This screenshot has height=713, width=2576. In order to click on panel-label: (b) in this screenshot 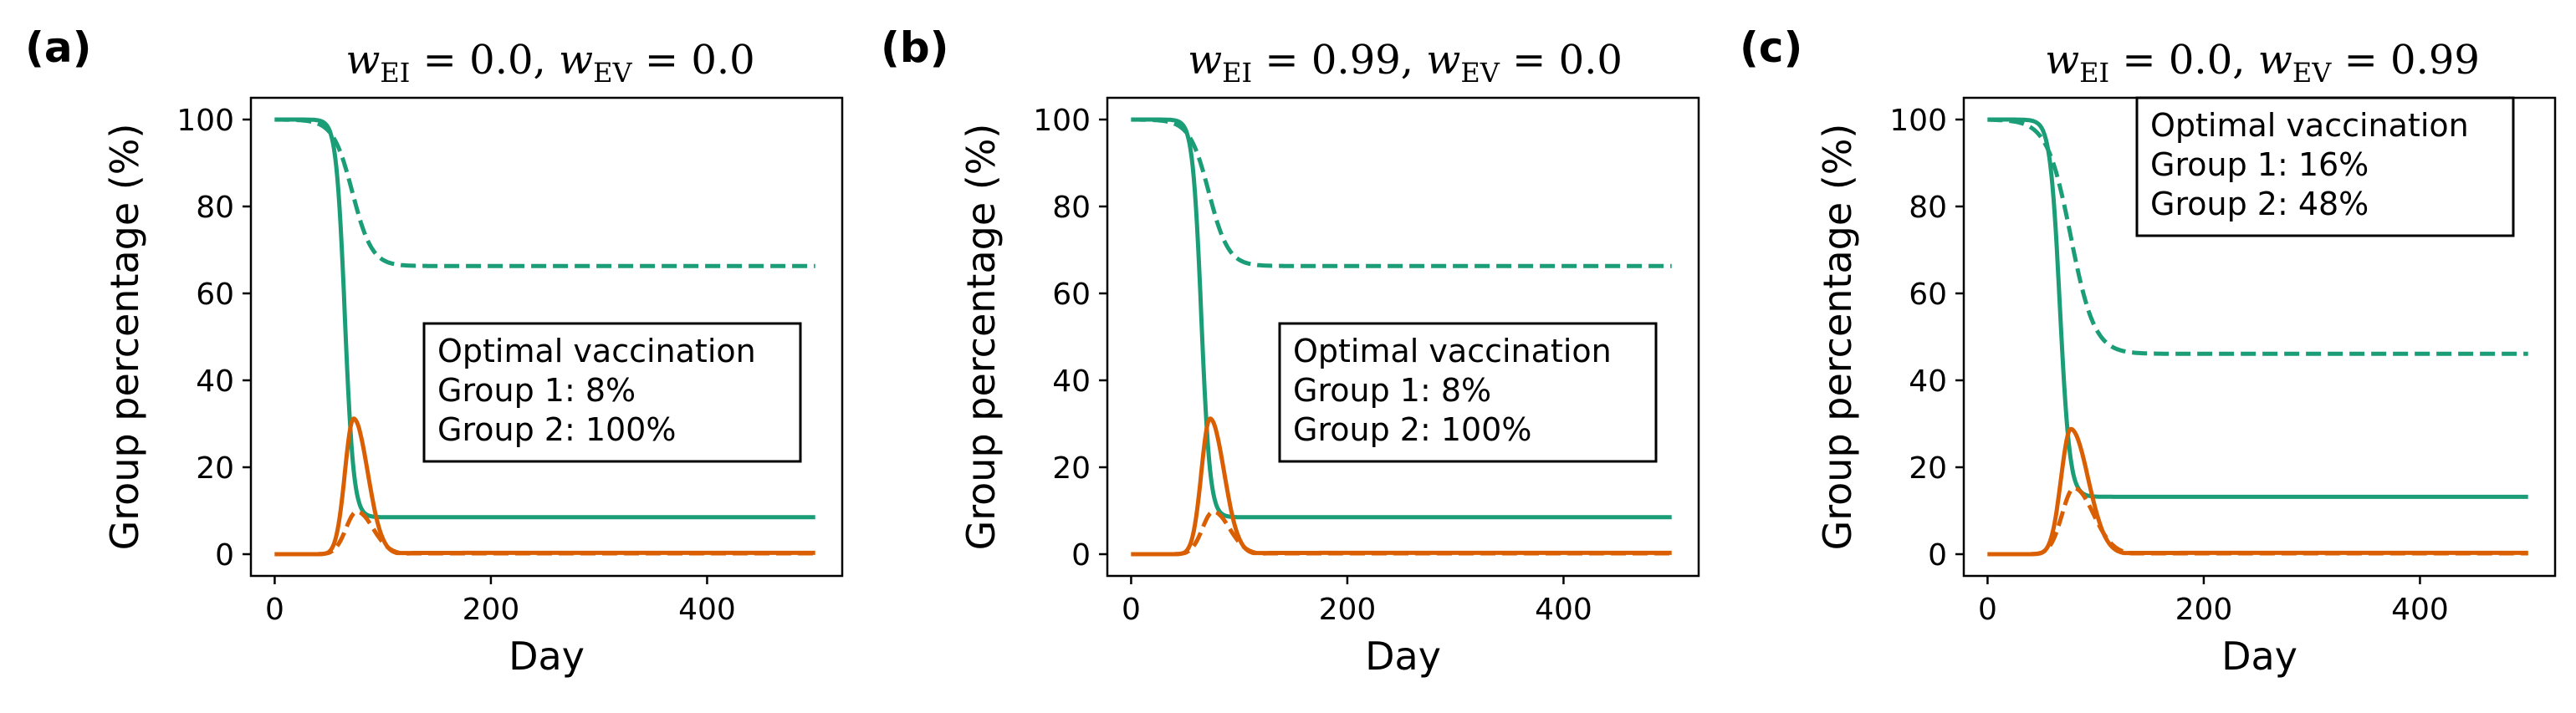, I will do `click(915, 48)`.